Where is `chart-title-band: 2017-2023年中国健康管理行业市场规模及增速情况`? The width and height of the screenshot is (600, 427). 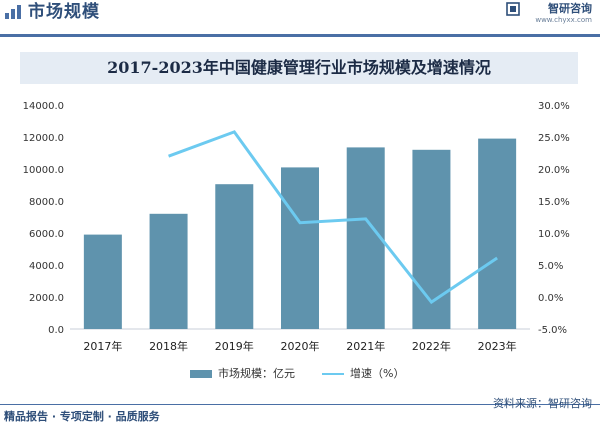 chart-title-band: 2017-2023年中国健康管理行业市场规模及增速情况 is located at coordinates (299, 68).